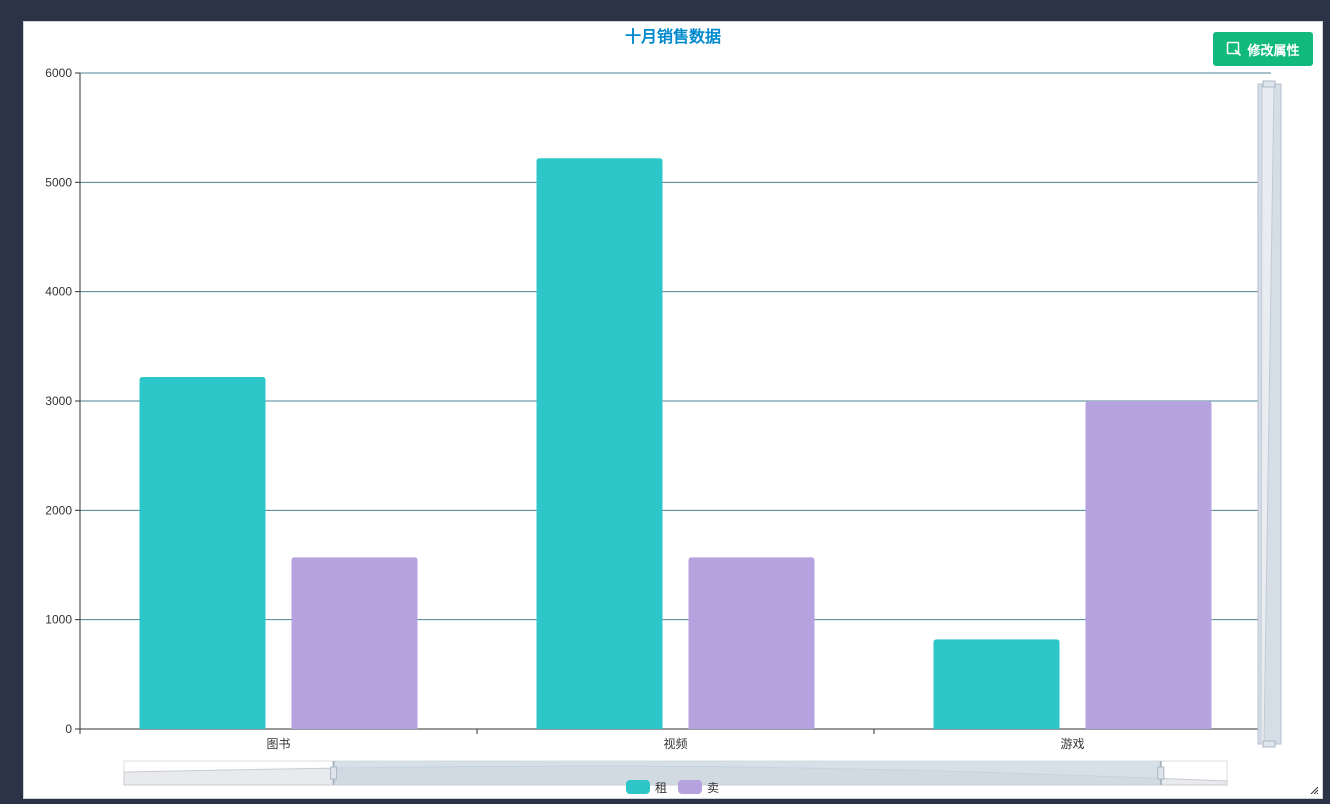 The height and width of the screenshot is (804, 1330). Describe the element at coordinates (747, 773) in the screenshot. I see `x-zoom-window` at that location.